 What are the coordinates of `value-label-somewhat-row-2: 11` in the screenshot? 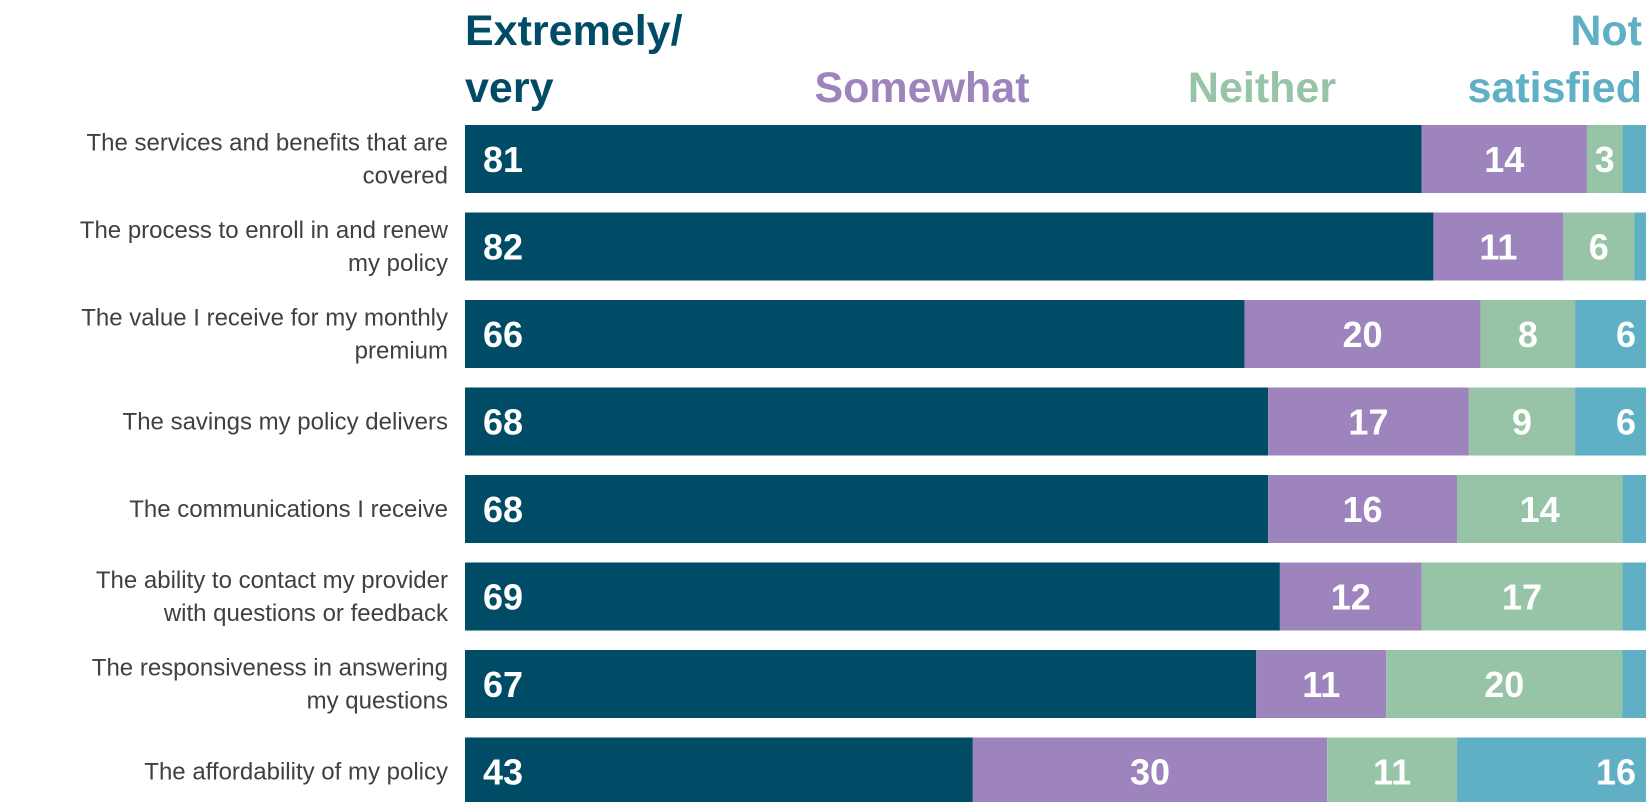 It's located at (1498, 247).